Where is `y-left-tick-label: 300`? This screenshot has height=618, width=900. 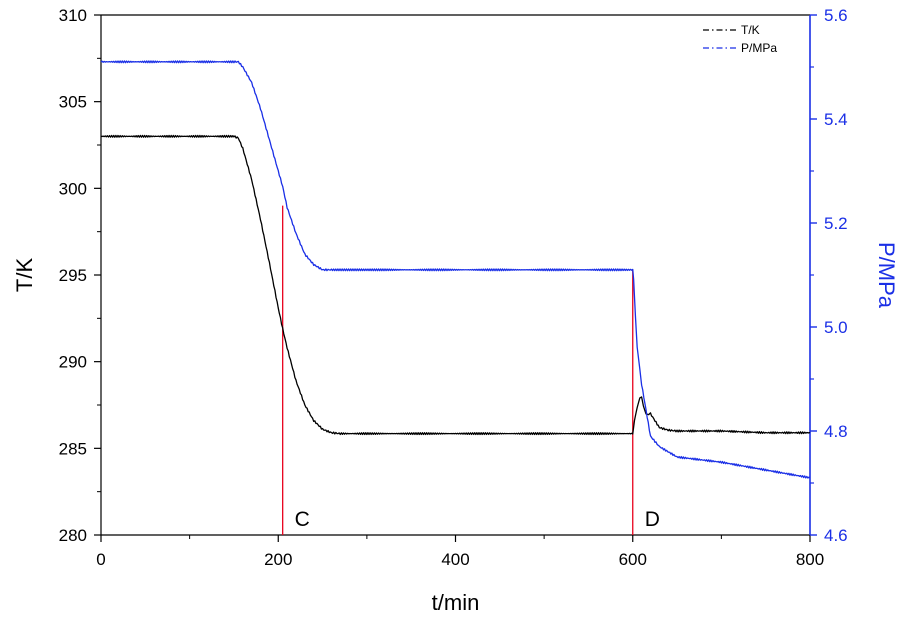 y-left-tick-label: 300 is located at coordinates (73, 188).